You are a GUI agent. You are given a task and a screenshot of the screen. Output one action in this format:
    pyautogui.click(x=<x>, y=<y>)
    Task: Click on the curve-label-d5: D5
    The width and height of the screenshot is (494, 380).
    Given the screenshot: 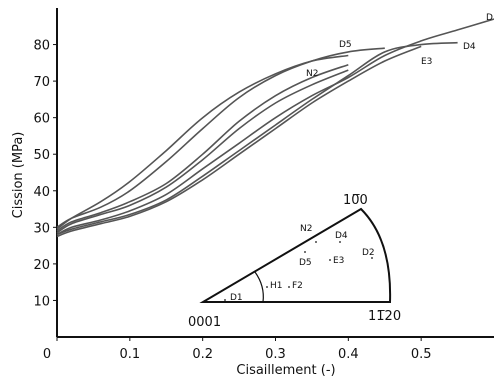 What is the action you would take?
    pyautogui.click(x=345, y=45)
    